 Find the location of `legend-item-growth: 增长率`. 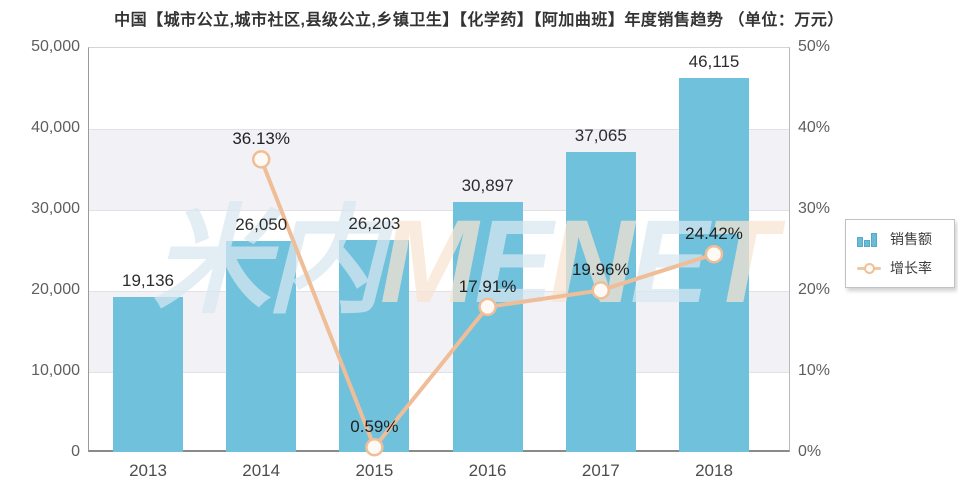

legend-item-growth: 增长率 is located at coordinates (900, 268).